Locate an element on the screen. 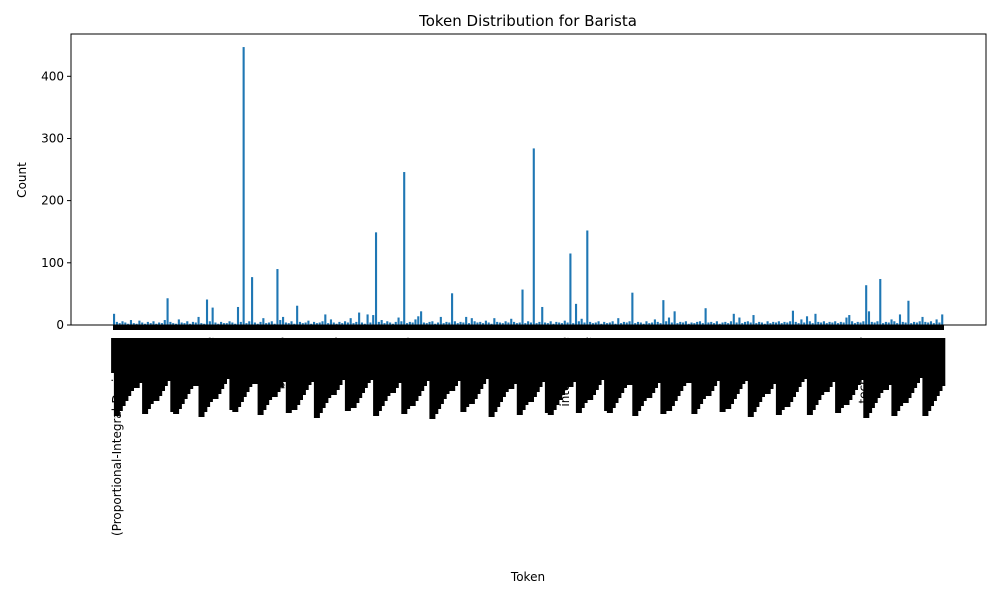 The image size is (1000, 605). x-tick-label: costs is located at coordinates (334, 352).